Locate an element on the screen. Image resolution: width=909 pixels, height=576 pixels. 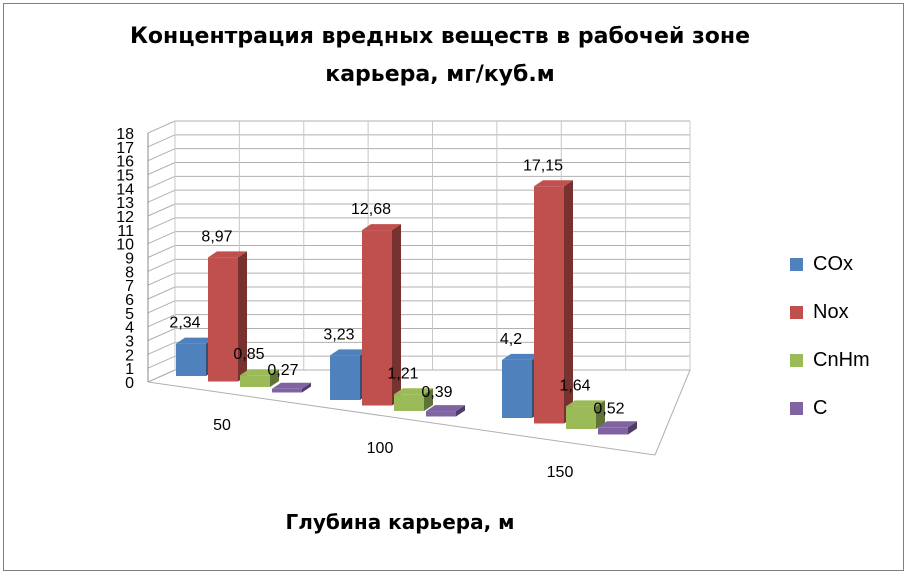
legend-label-cox: COx is located at coordinates (833, 263).